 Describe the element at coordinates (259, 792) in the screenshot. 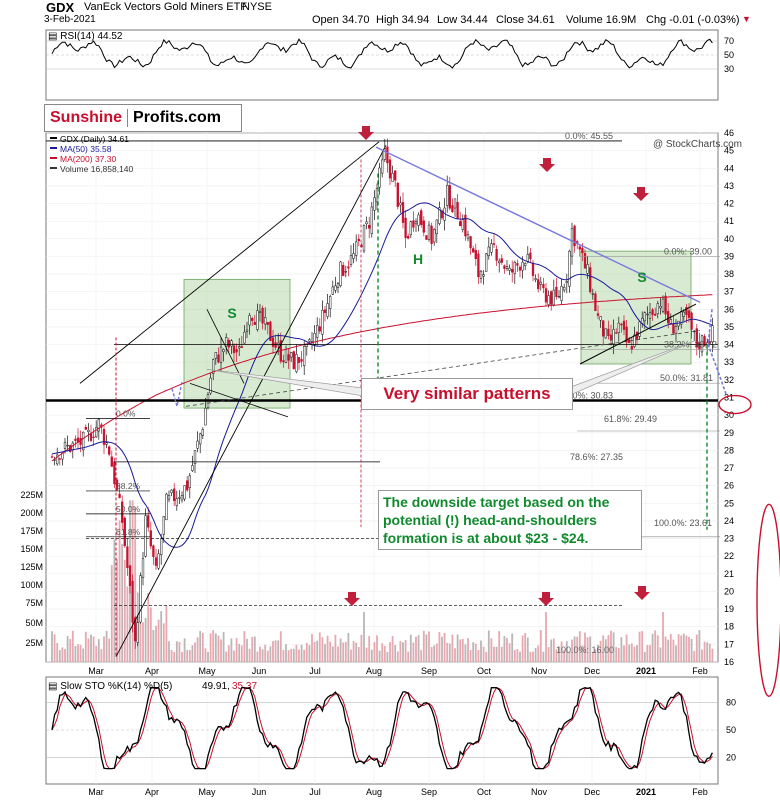

I see `stoch-x-tick-label: Jun` at that location.